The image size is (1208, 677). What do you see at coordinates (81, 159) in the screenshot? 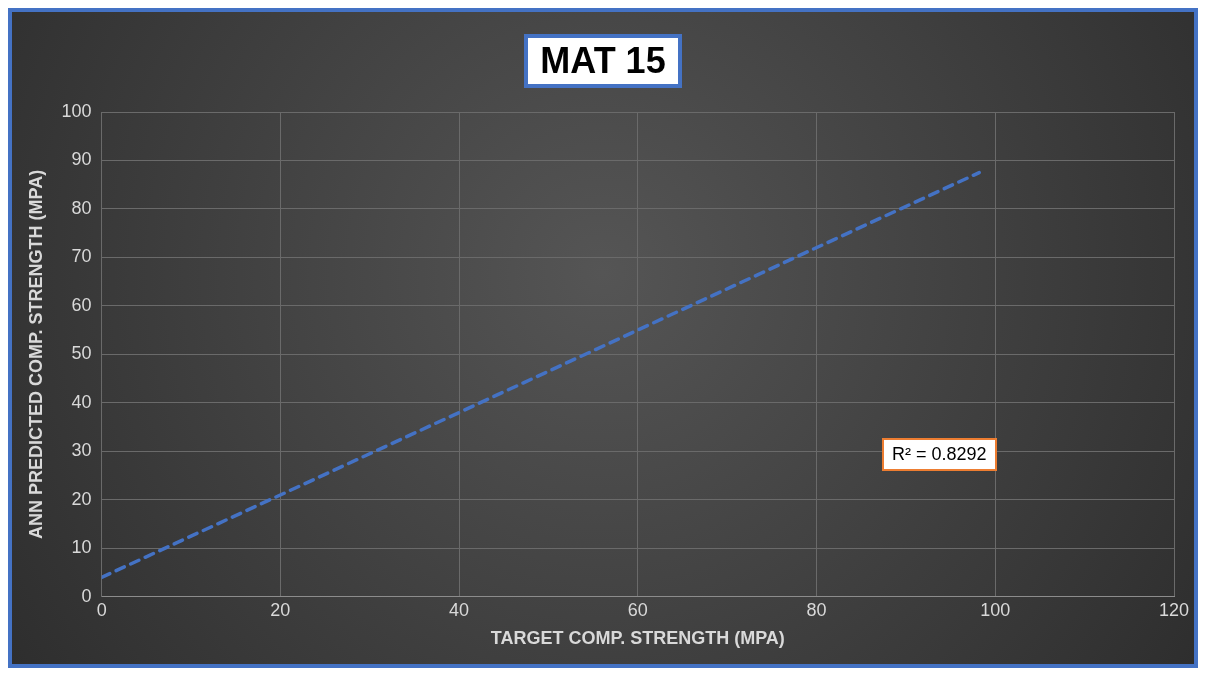
I see `y-tick-label: 90` at bounding box center [81, 159].